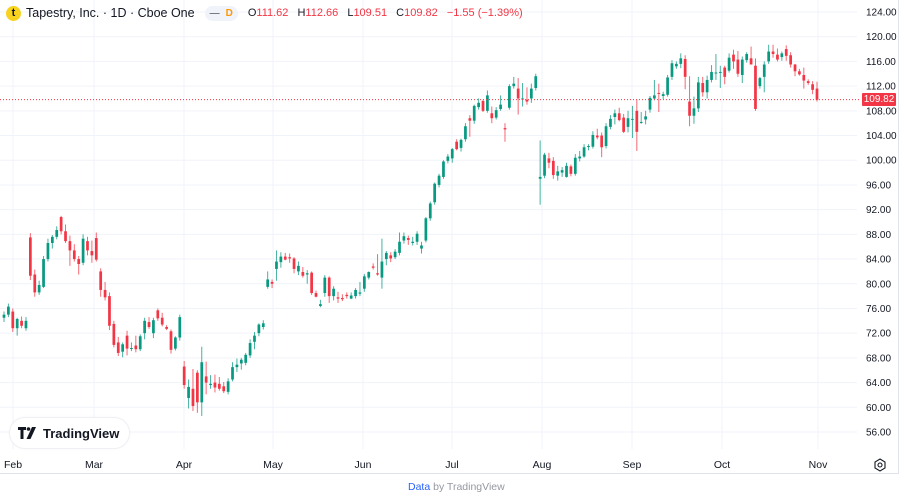 The height and width of the screenshot is (498, 900). Describe the element at coordinates (881, 136) in the screenshot. I see `price-axis-label: 104.00` at that location.